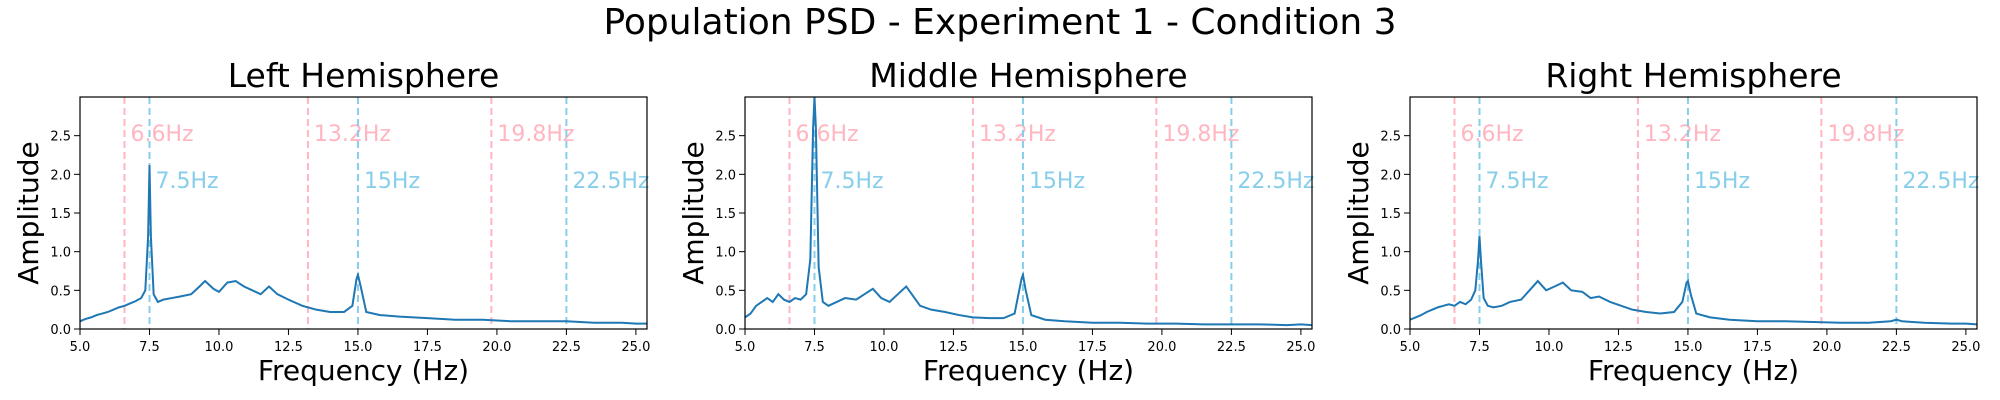 Image resolution: width=2000 pixels, height=400 pixels. What do you see at coordinates (1693, 75) in the screenshot?
I see `subplot-title: Right Hemisphere` at bounding box center [1693, 75].